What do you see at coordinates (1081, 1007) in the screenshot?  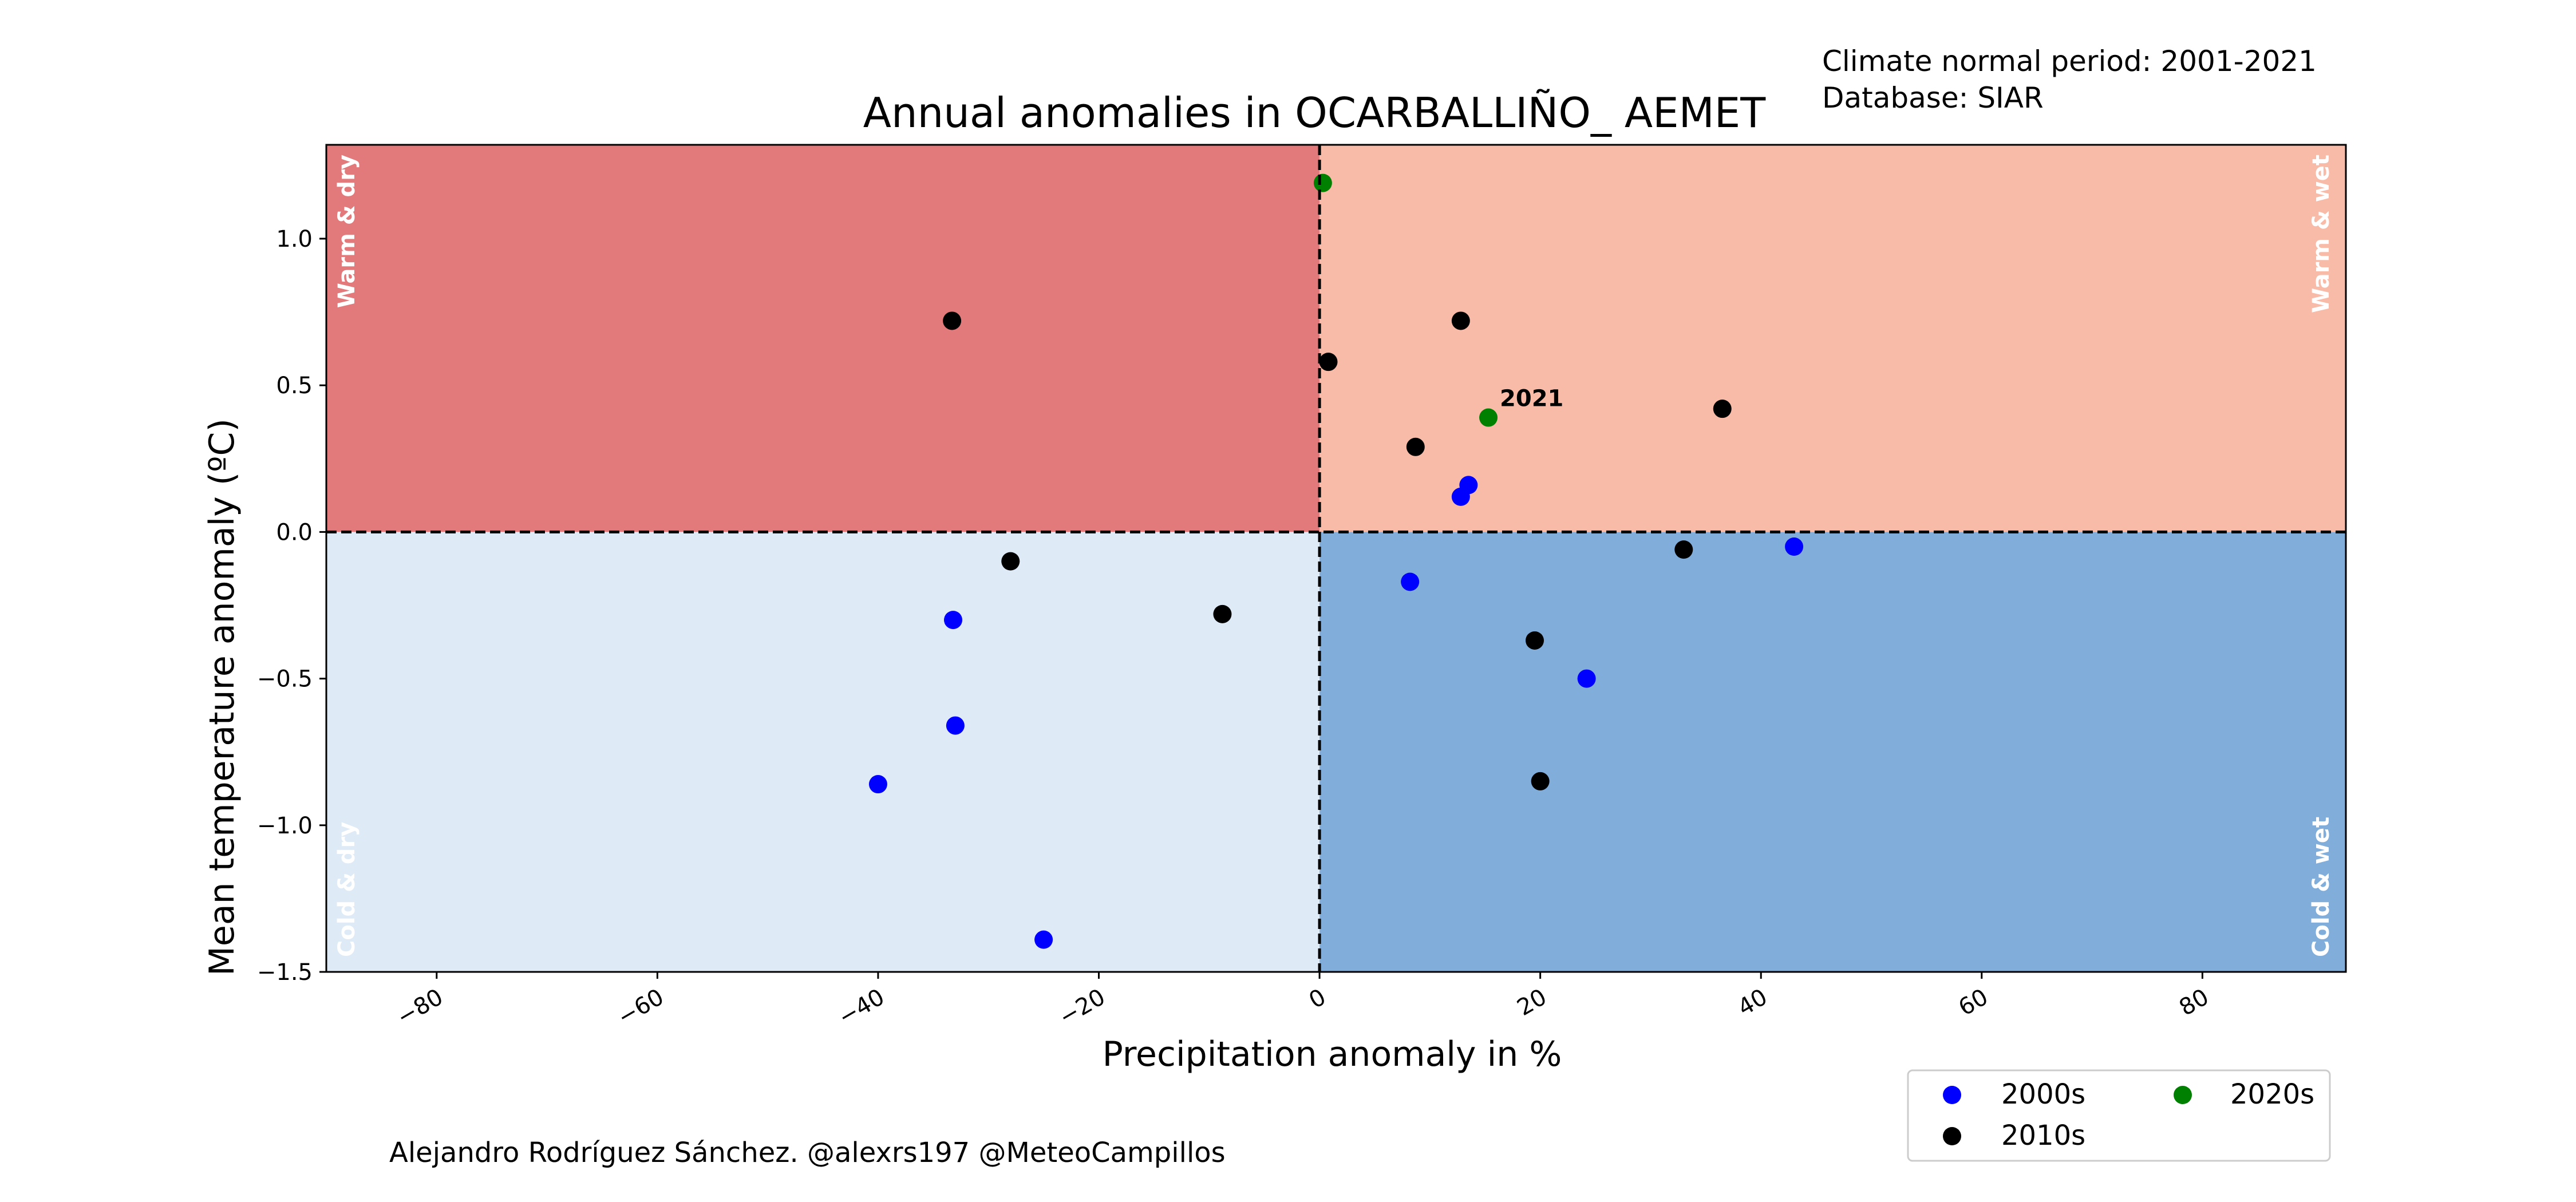 I see `x-tick-label-3: −20` at bounding box center [1081, 1007].